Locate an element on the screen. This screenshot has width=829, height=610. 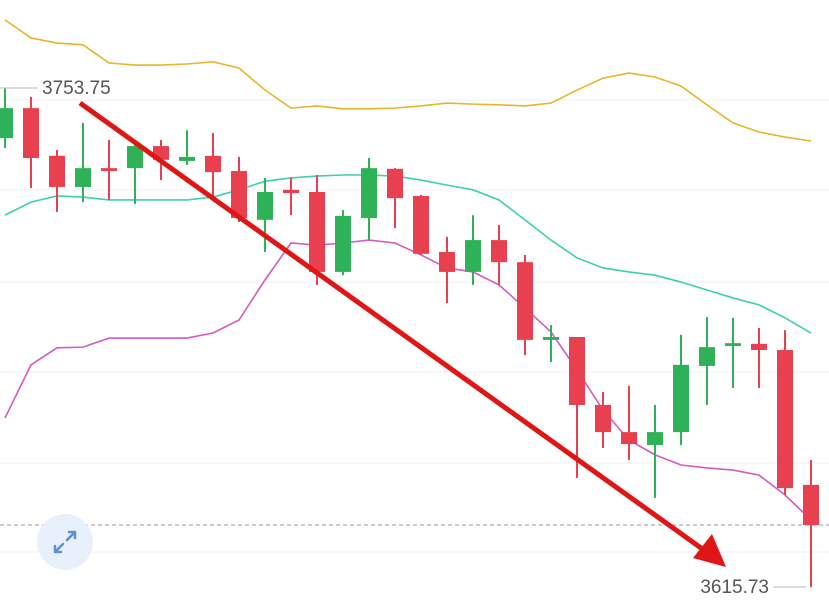
low-label: 3615.73 is located at coordinates (734, 587).